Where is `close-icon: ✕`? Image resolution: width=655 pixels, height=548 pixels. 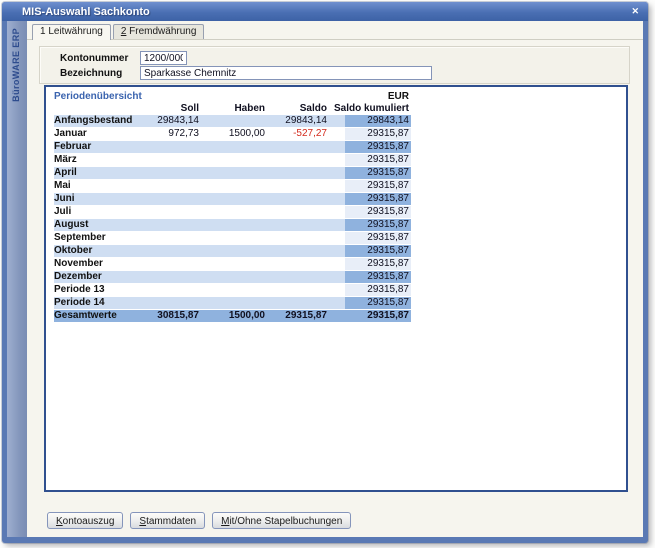
close-icon: ✕ is located at coordinates (635, 11).